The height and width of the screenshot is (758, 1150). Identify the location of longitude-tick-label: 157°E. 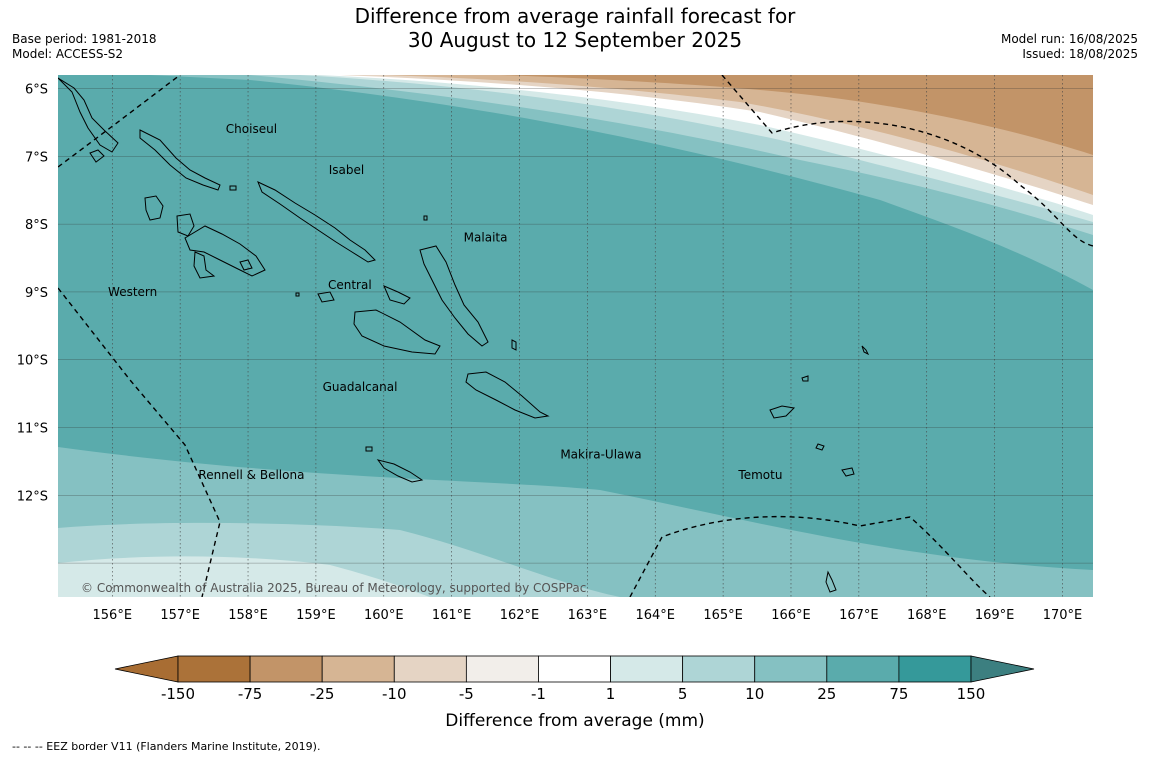
(180, 615).